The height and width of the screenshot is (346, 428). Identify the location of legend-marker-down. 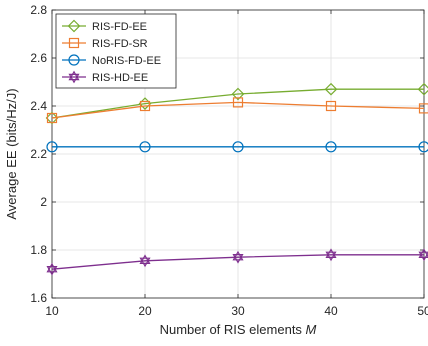
(74, 78).